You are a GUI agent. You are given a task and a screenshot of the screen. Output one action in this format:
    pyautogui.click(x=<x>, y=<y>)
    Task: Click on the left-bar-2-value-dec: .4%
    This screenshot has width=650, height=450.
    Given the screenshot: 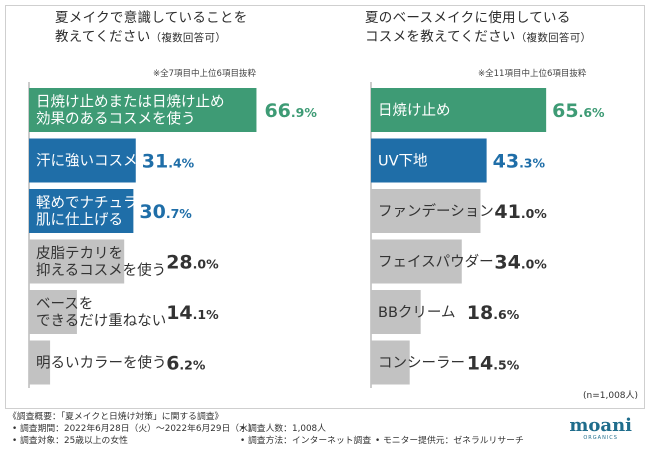 What is the action you would take?
    pyautogui.click(x=181, y=163)
    